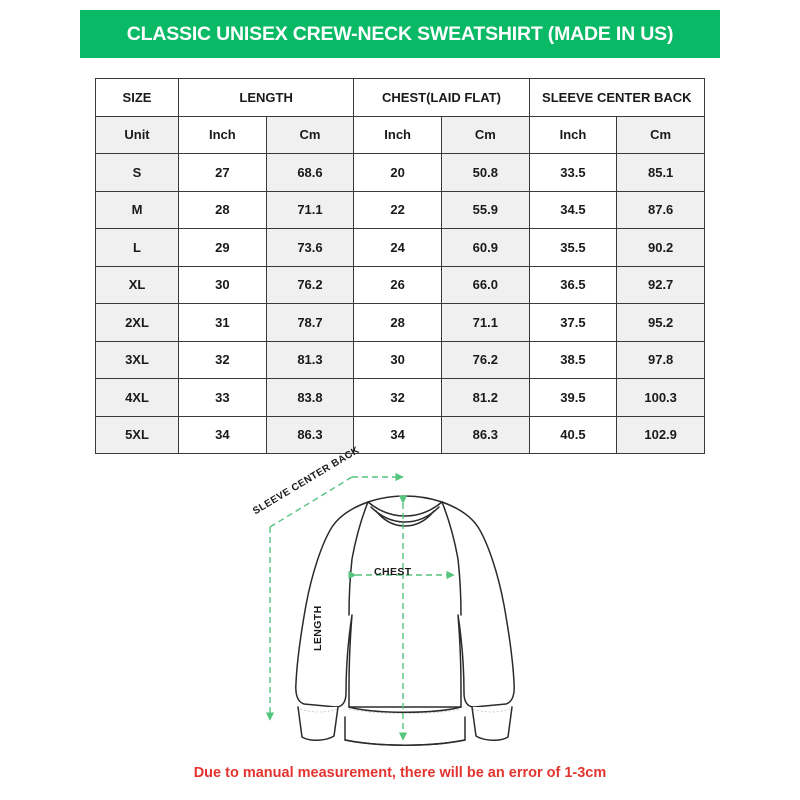  I want to click on cell-length-cm: 78.7, so click(310, 322).